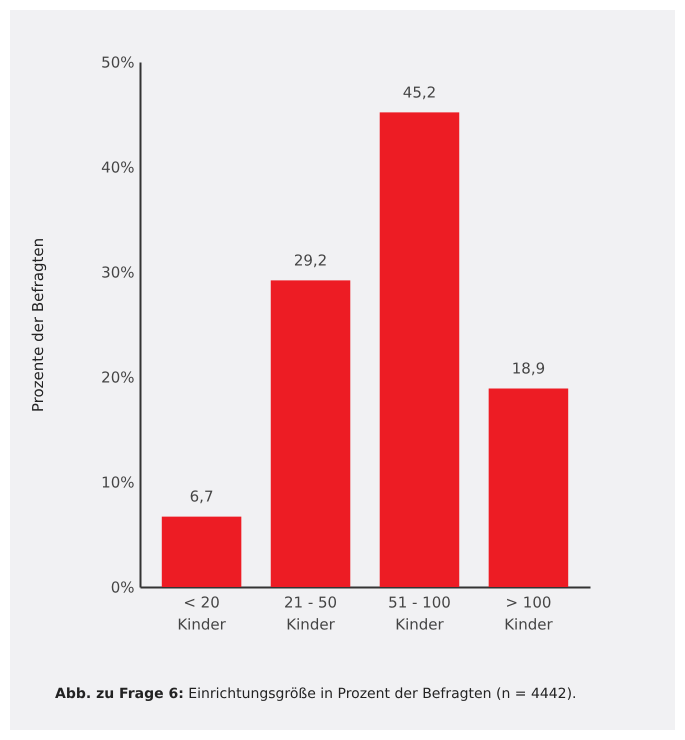 The height and width of the screenshot is (740, 685). What do you see at coordinates (419, 614) in the screenshot?
I see `x-tick-label: 51 - 100 Kinder` at bounding box center [419, 614].